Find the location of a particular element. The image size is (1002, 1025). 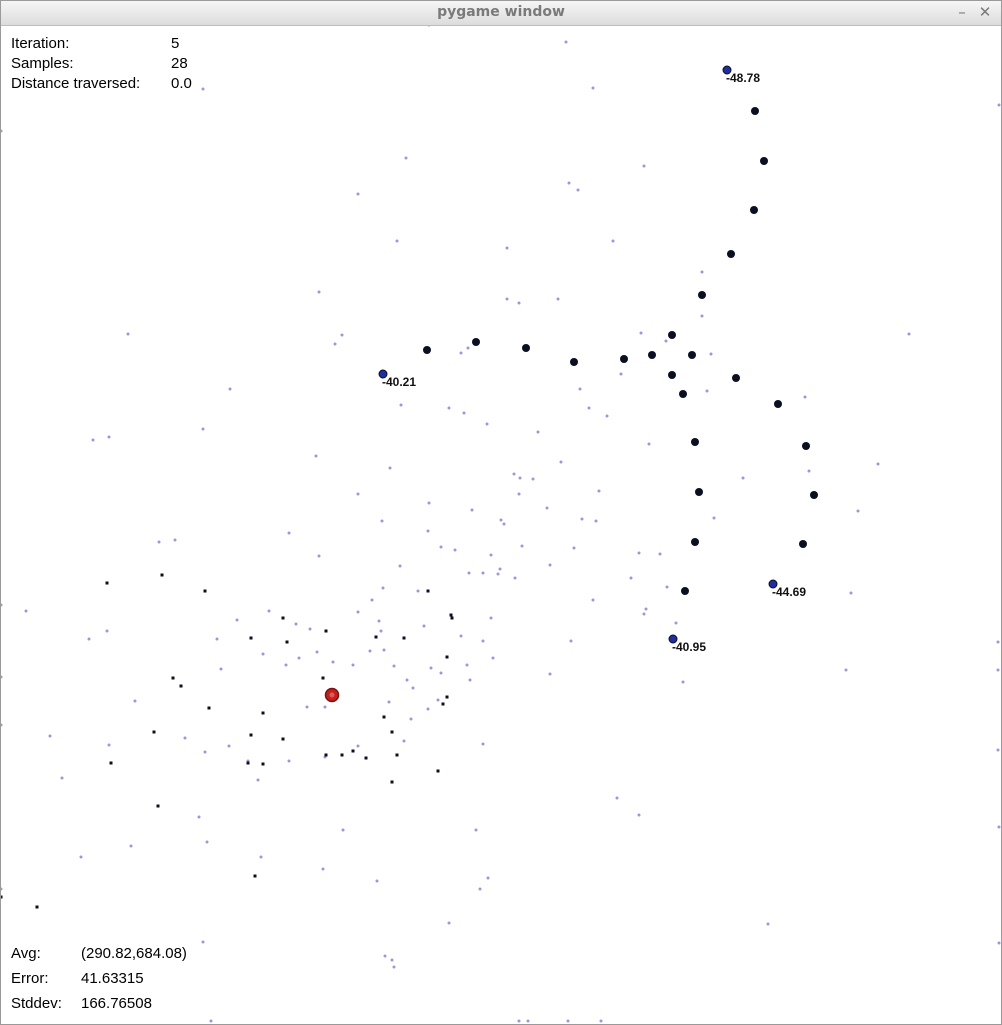

iteration-value: 5 is located at coordinates (175, 43).